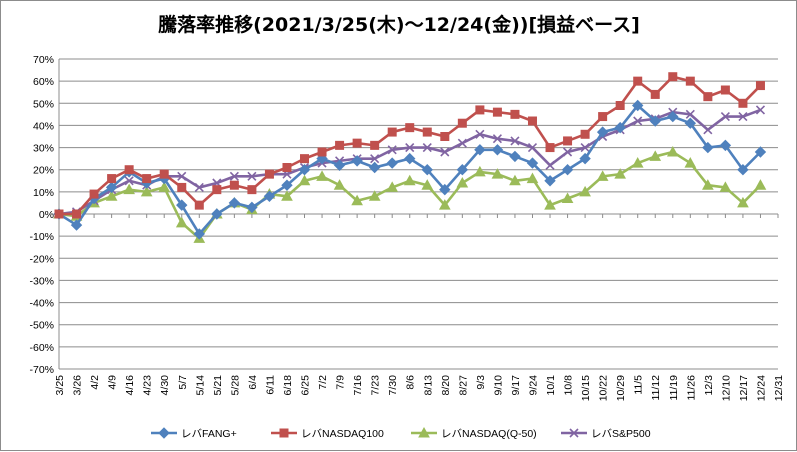 This screenshot has width=797, height=452. Describe the element at coordinates (165, 385) in the screenshot. I see `x-tick-label: 4/30` at that location.